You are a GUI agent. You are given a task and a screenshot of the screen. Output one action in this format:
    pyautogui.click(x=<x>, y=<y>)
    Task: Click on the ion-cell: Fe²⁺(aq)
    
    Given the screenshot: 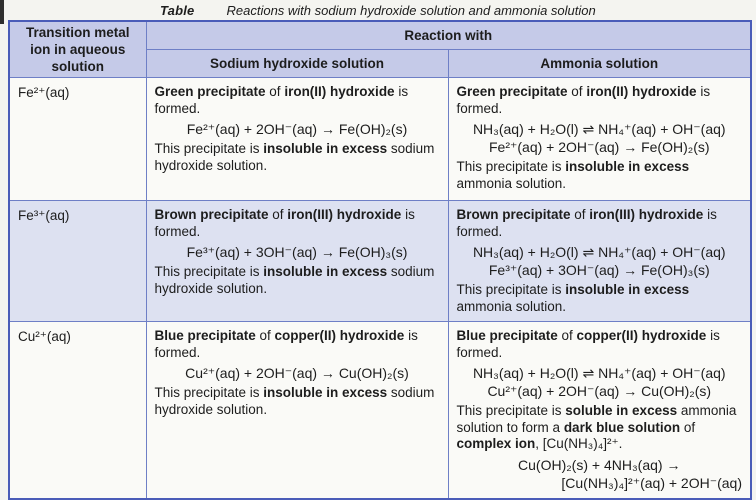 What is the action you would take?
    pyautogui.click(x=77, y=139)
    